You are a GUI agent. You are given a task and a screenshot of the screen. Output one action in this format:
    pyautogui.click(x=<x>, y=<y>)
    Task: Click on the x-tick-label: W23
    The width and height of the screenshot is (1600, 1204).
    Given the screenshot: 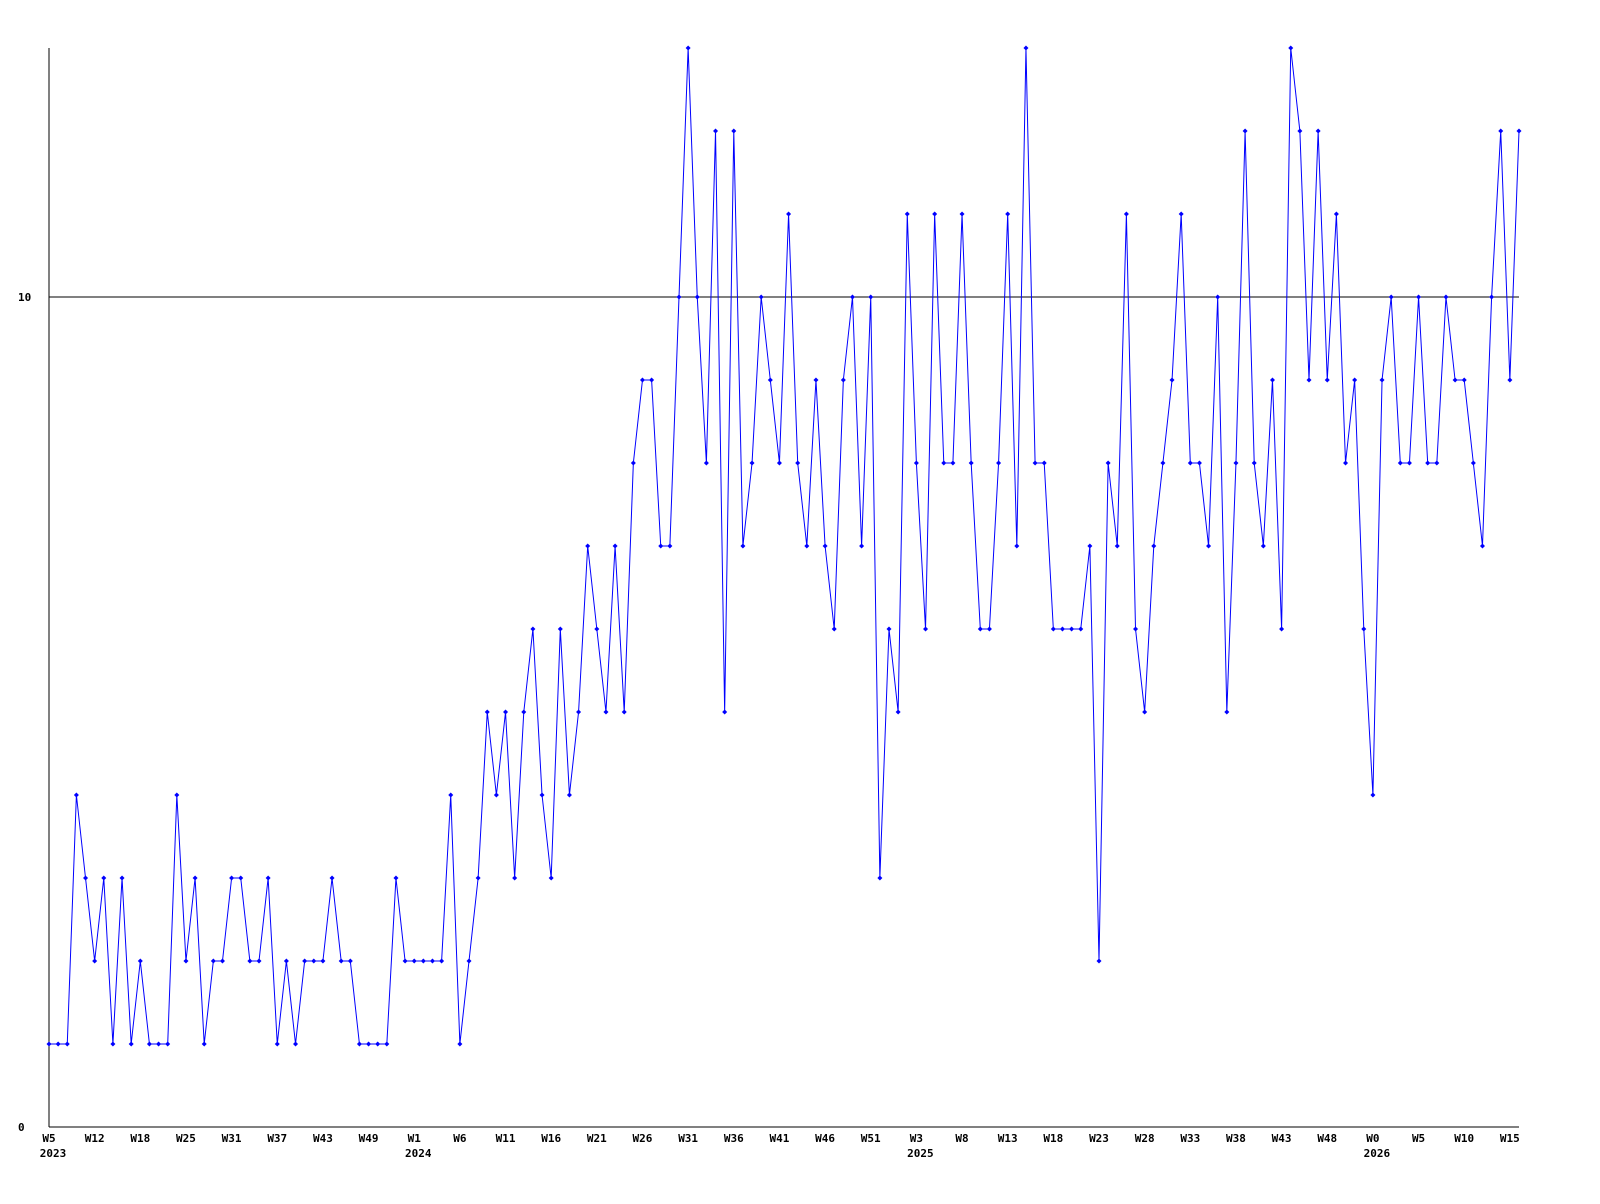 What is the action you would take?
    pyautogui.click(x=1099, y=1138)
    